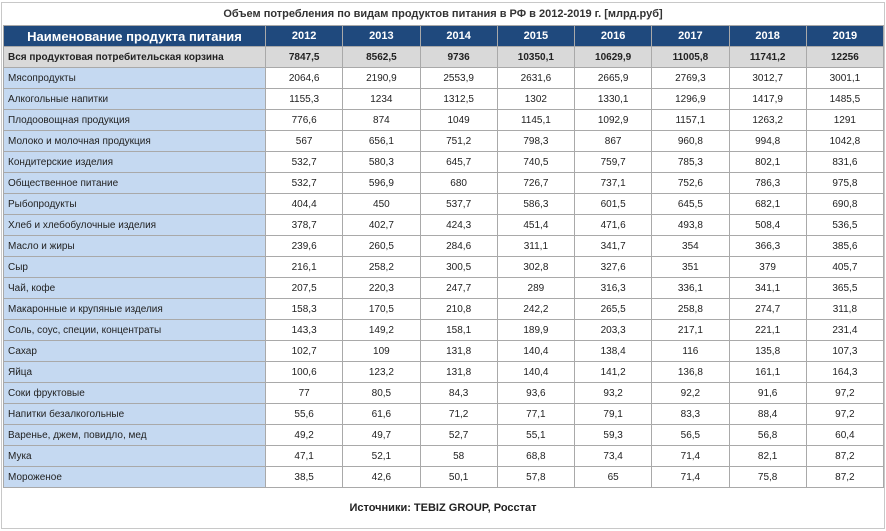 Image resolution: width=886 pixels, height=531 pixels. Describe the element at coordinates (536, 57) in the screenshot. I see `total-value: 10350,1` at that location.